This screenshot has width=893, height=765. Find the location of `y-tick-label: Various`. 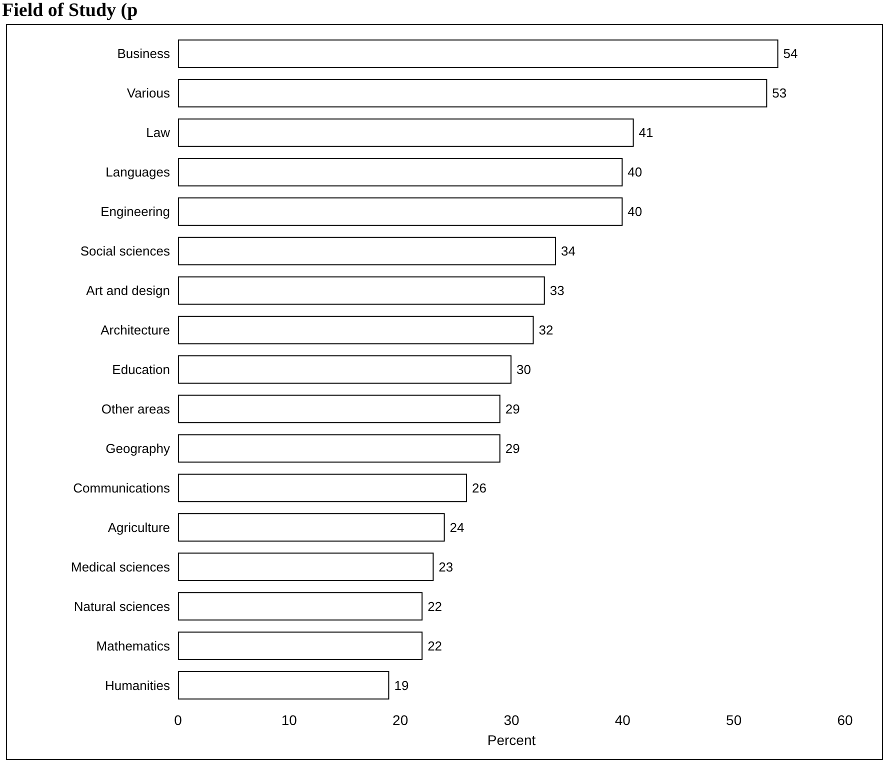

y-tick-label: Various is located at coordinates (148, 93).